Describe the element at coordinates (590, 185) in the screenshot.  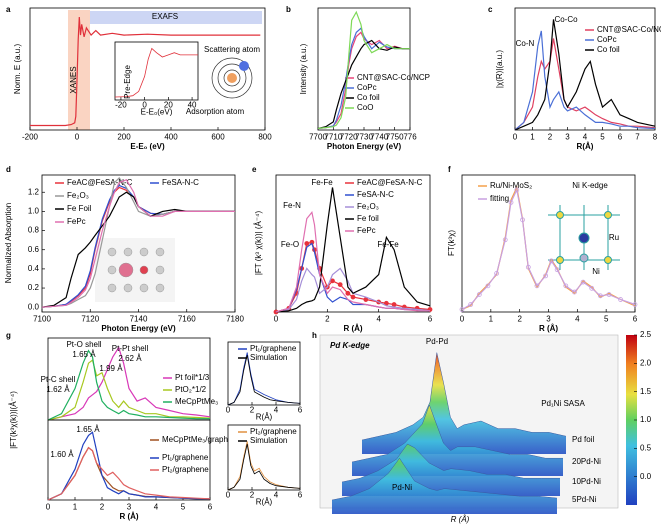
I see `annotation: Ni K-edge` at that location.